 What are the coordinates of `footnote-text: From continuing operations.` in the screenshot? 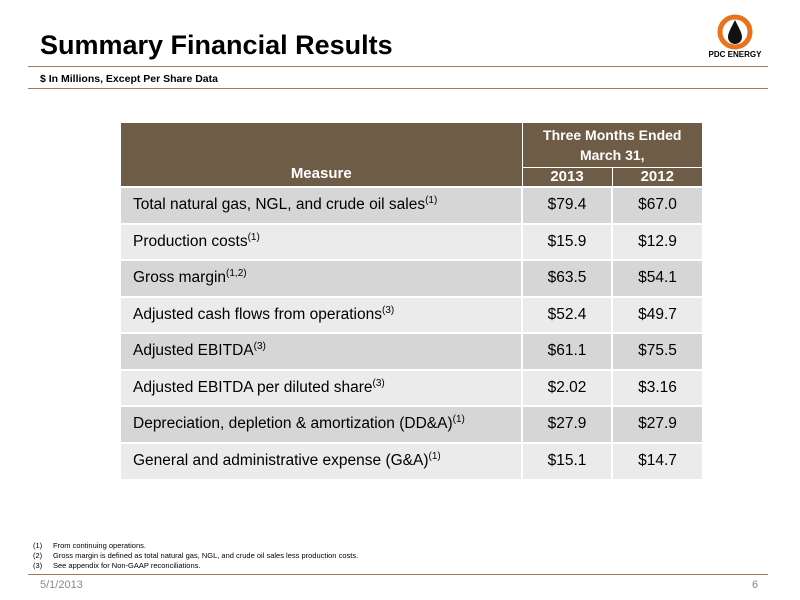 It's located at (99, 545).